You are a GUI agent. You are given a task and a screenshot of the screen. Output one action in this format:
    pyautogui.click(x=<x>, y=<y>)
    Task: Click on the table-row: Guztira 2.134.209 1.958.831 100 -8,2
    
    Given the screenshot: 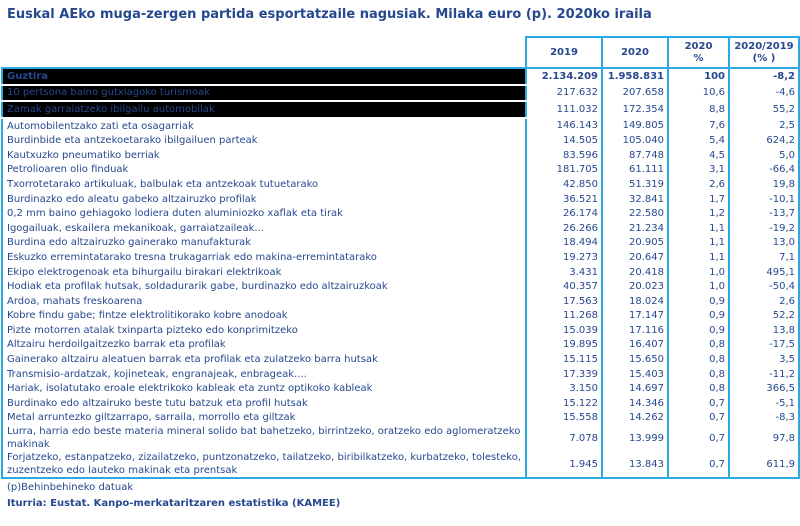 What is the action you would take?
    pyautogui.click(x=400, y=77)
    